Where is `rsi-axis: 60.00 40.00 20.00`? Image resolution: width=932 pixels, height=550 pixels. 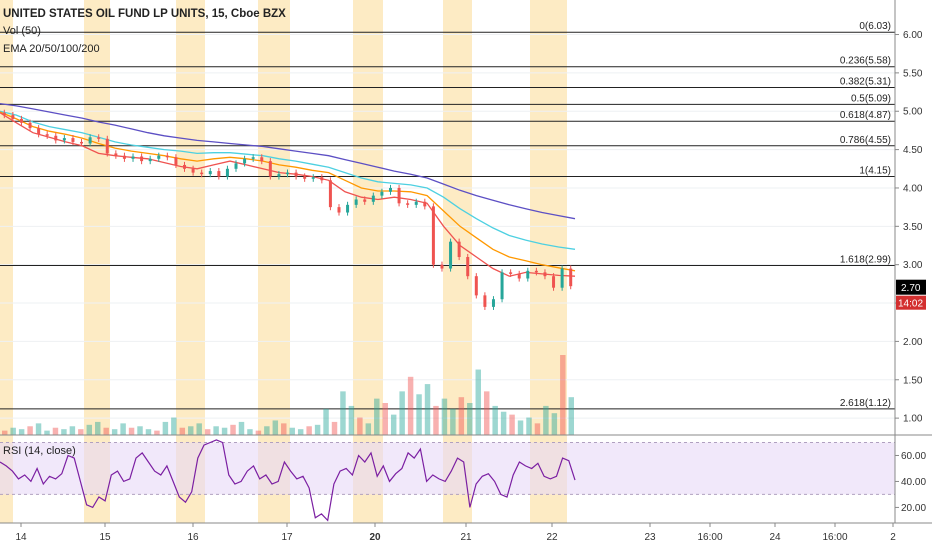 rsi-axis: 60.00 40.00 20.00 is located at coordinates (910, 482).